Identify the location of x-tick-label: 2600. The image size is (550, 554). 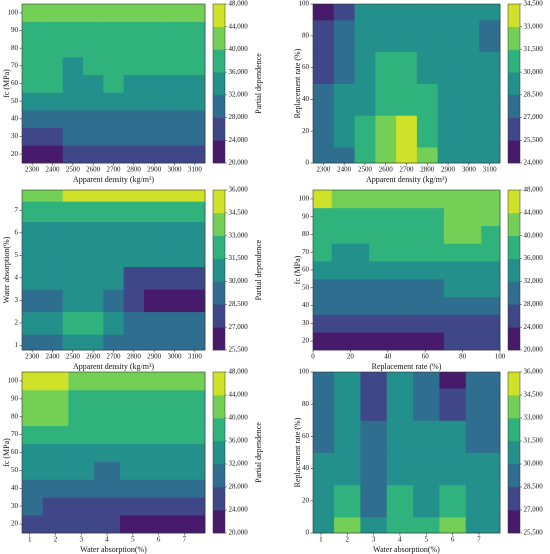
(386, 170).